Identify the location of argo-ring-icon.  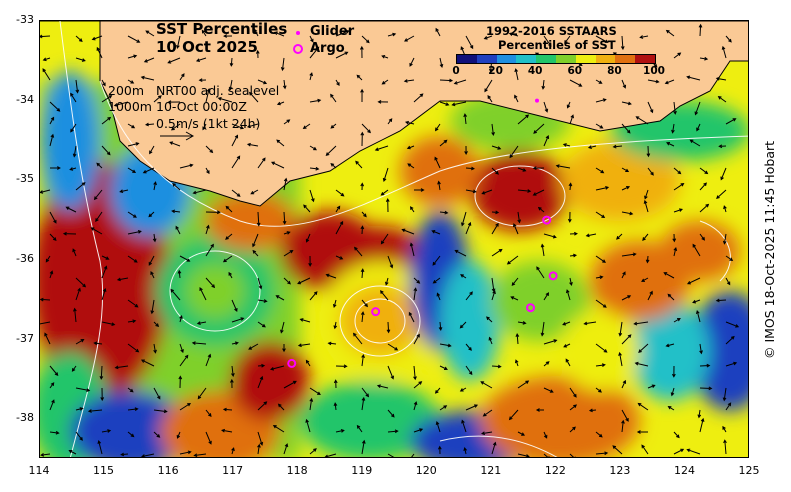
(298, 49).